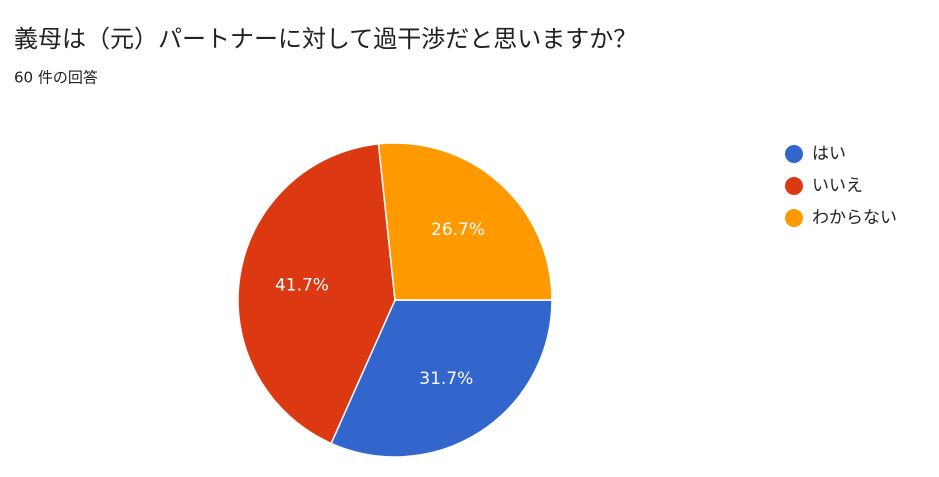 The width and height of the screenshot is (939, 477). I want to click on chart-title: 義母は（元）パートナーに対して過干渉だと思いますか？, so click(325, 39).